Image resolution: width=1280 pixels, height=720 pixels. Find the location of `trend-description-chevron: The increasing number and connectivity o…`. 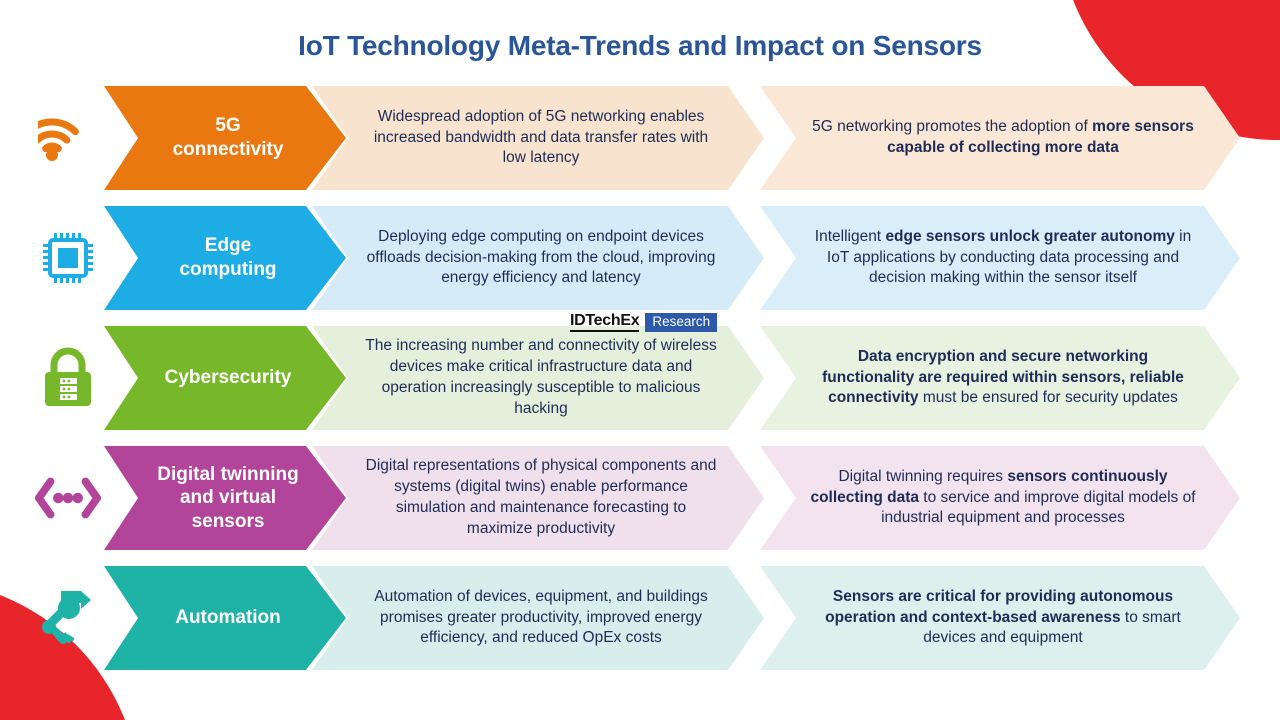

trend-description-chevron: The increasing number and connectivity o… is located at coordinates (538, 378).